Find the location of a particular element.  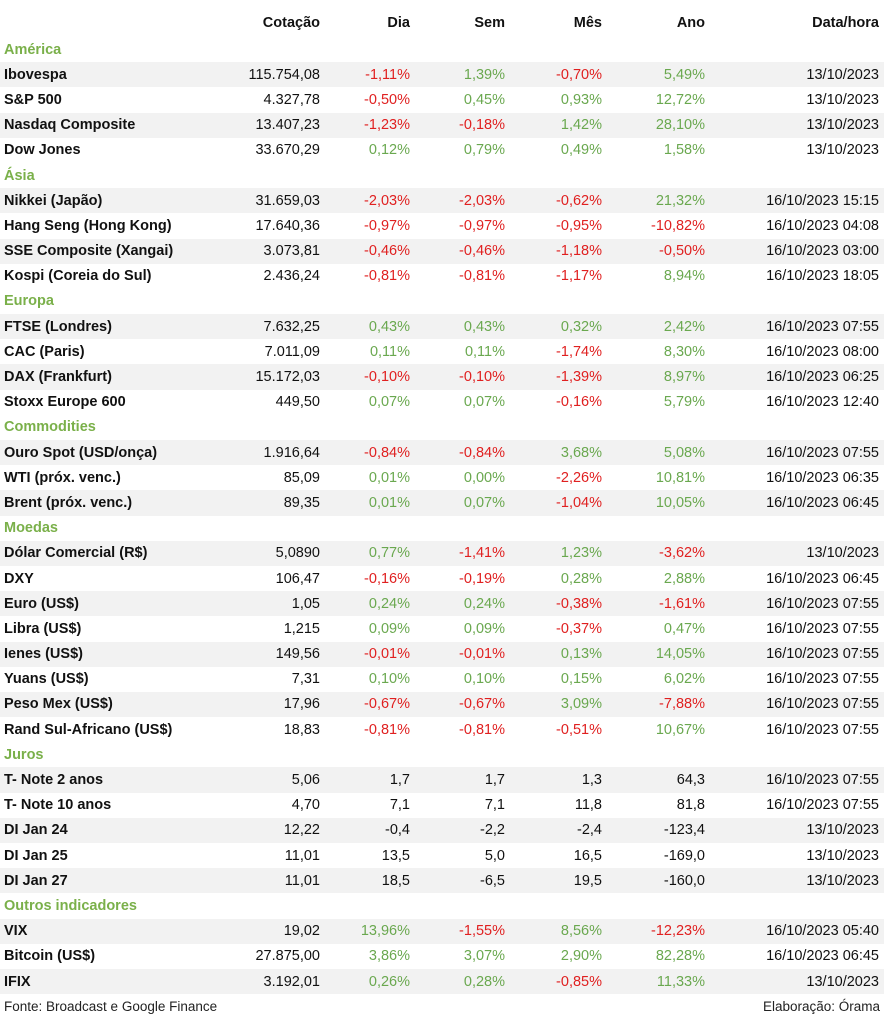

row-sem: -6,5 is located at coordinates (492, 880).